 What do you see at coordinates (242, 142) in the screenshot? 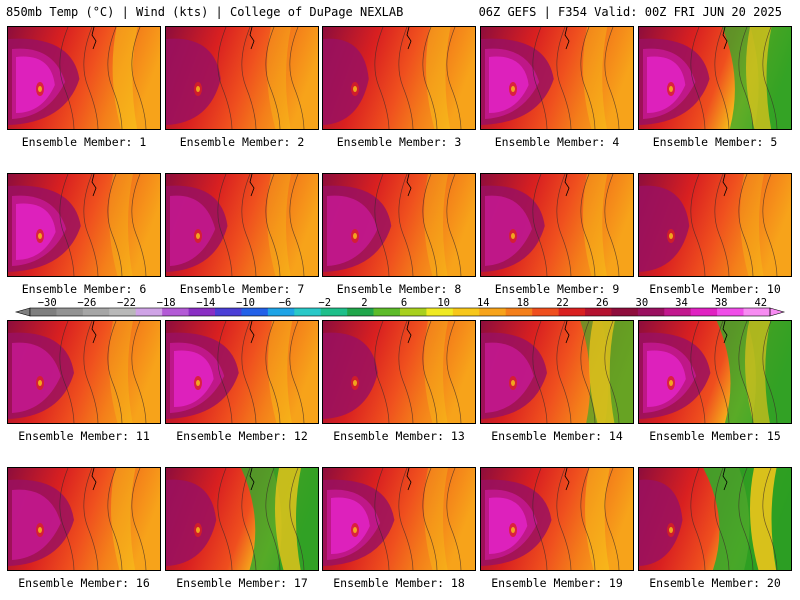
I see `ensemble-member-label: Ensemble Member: 2` at bounding box center [242, 142].